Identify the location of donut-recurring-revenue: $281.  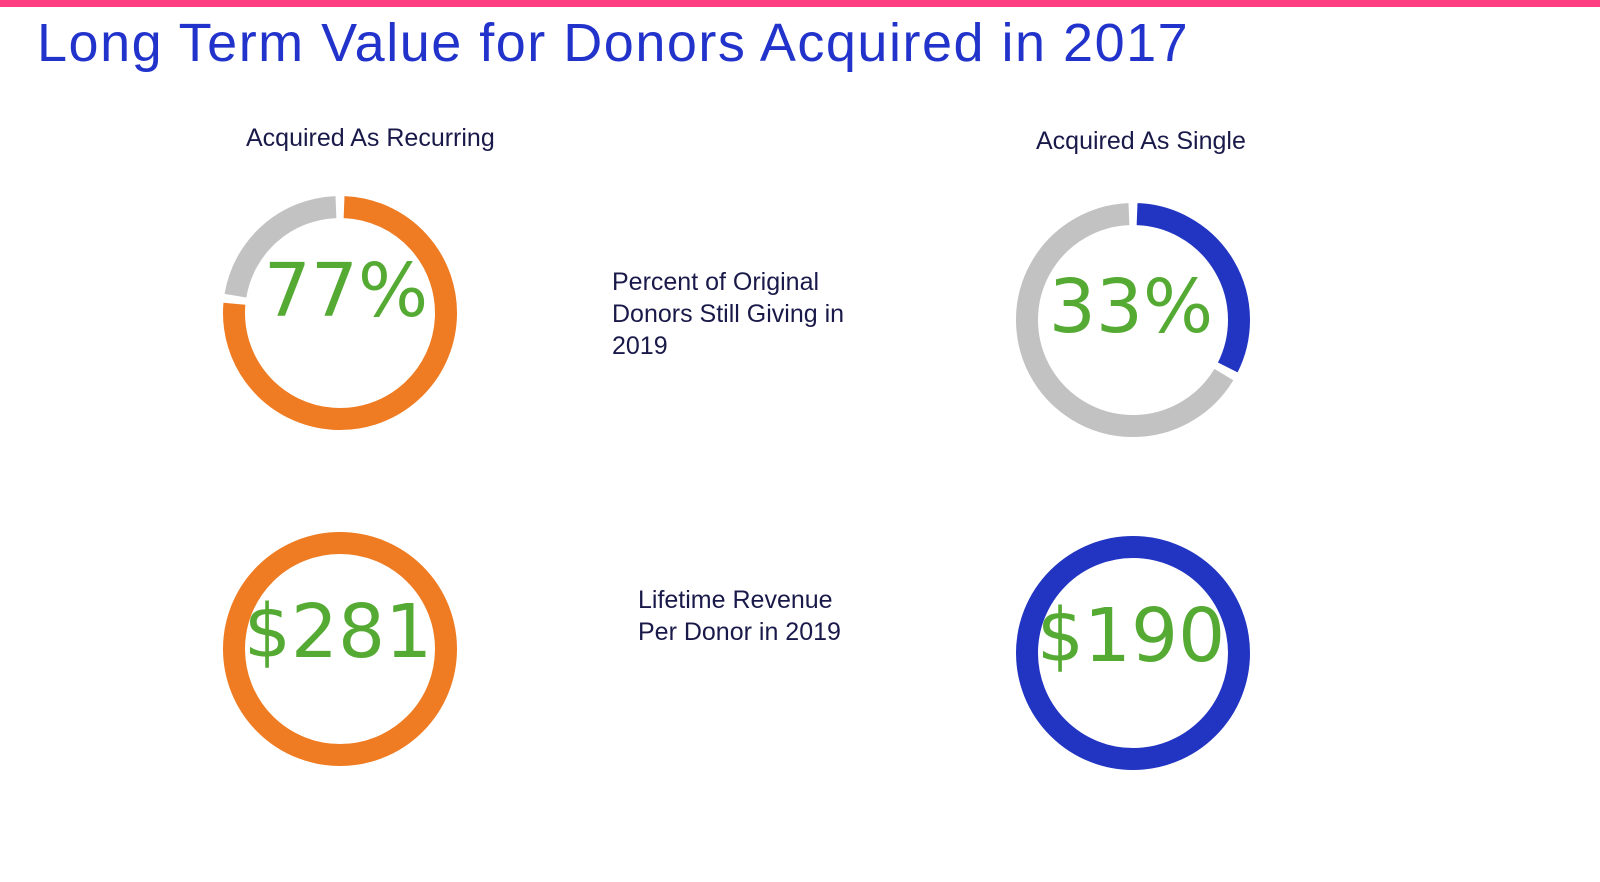
(340, 649).